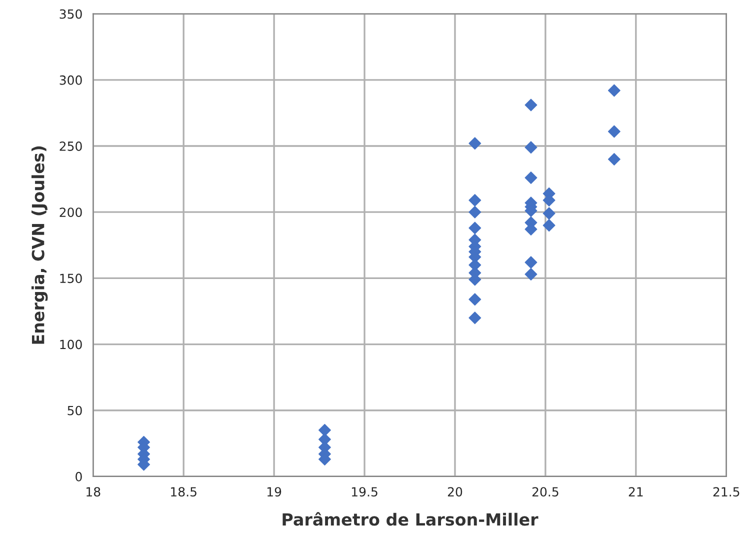  I want to click on x-tick-label: 21.5, so click(726, 492).